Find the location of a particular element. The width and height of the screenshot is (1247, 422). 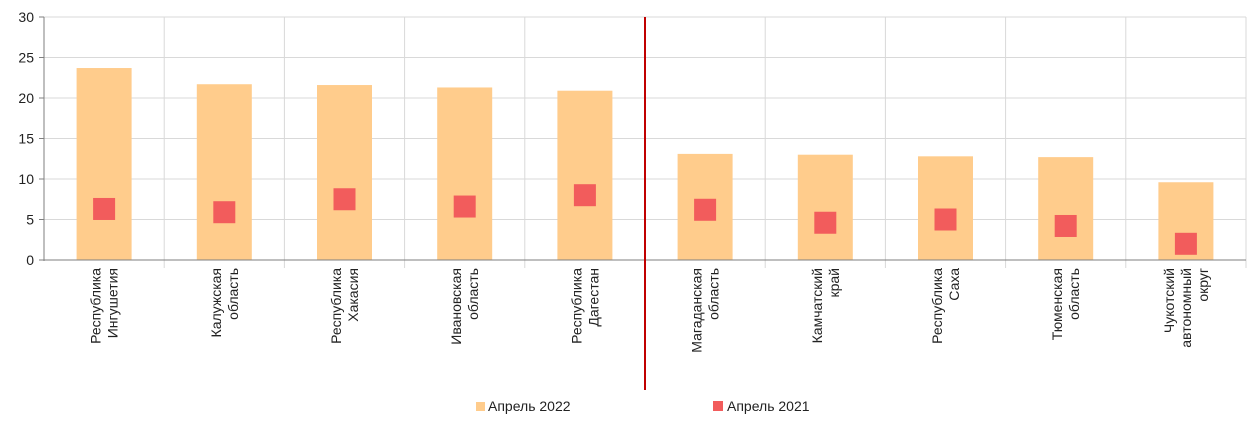

x-category-label: Магаданская is located at coordinates (697, 310).